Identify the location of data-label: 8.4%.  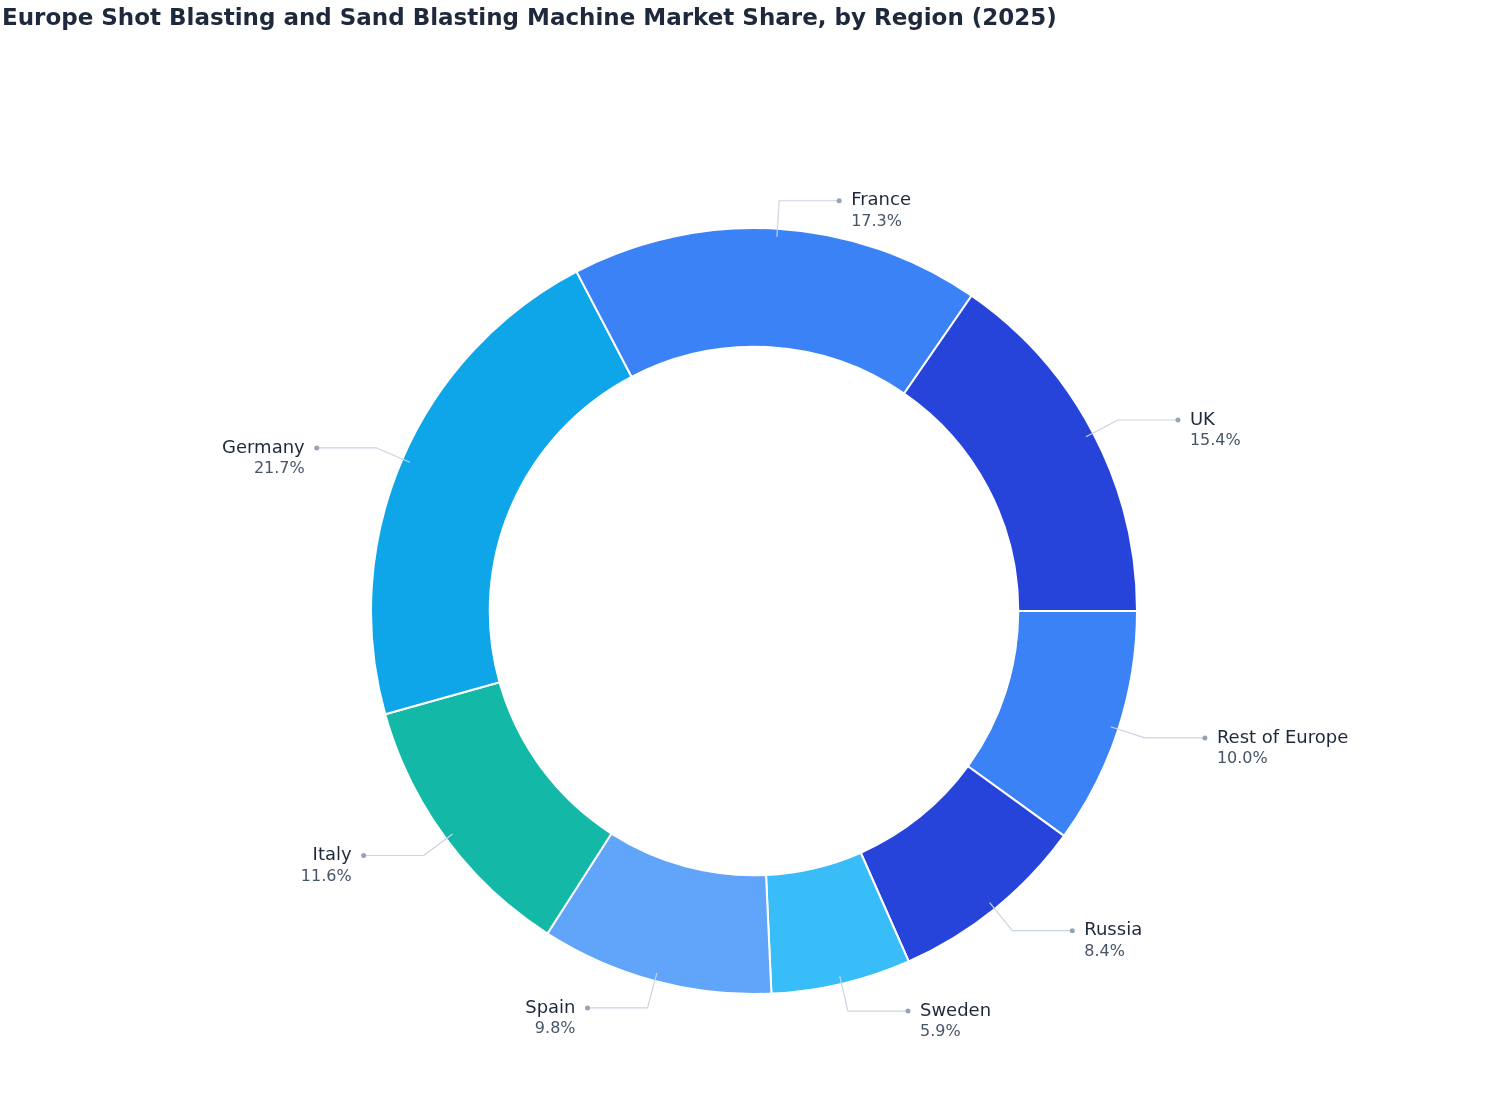
(1104, 950).